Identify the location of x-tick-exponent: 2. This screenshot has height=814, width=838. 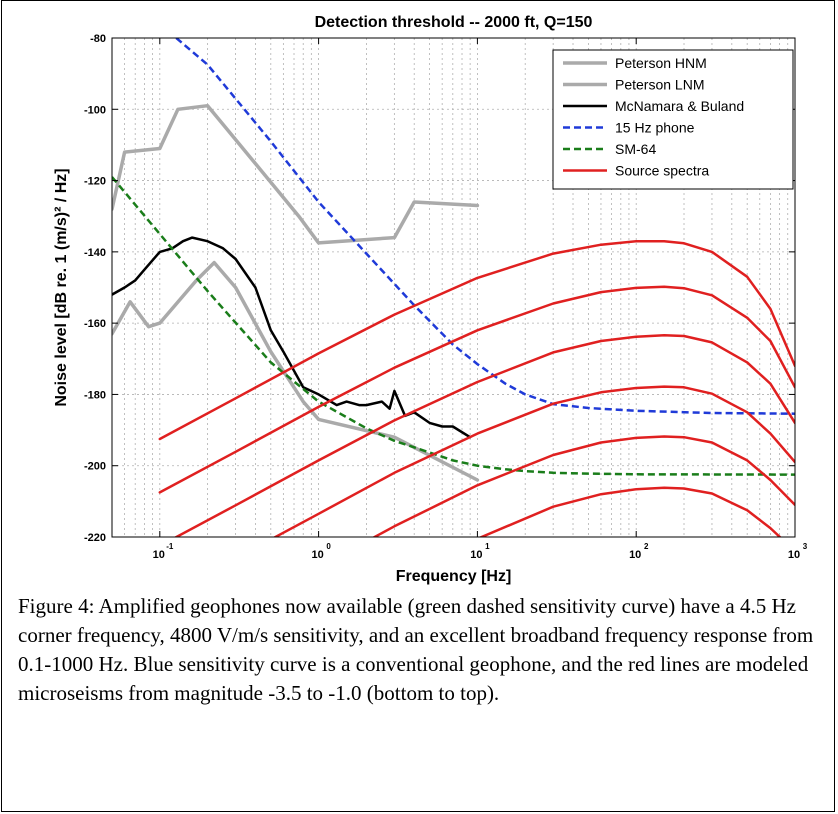
(646, 546).